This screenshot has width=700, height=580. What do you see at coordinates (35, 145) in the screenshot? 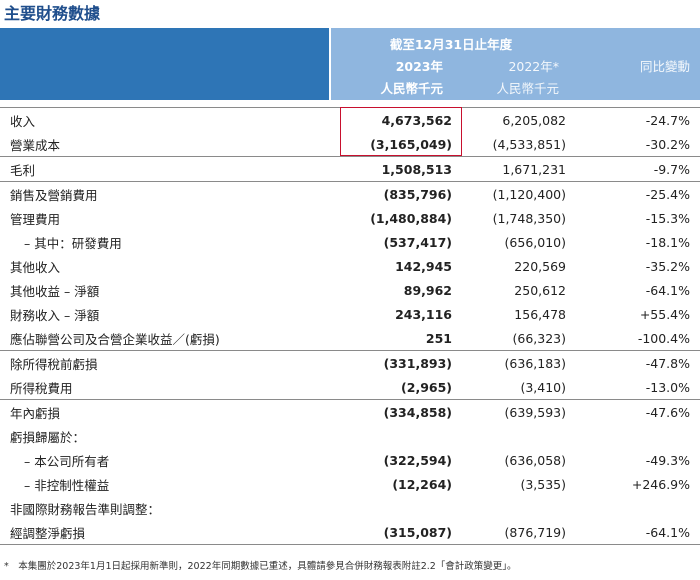
I see `row-label: 營業成本` at bounding box center [35, 145].